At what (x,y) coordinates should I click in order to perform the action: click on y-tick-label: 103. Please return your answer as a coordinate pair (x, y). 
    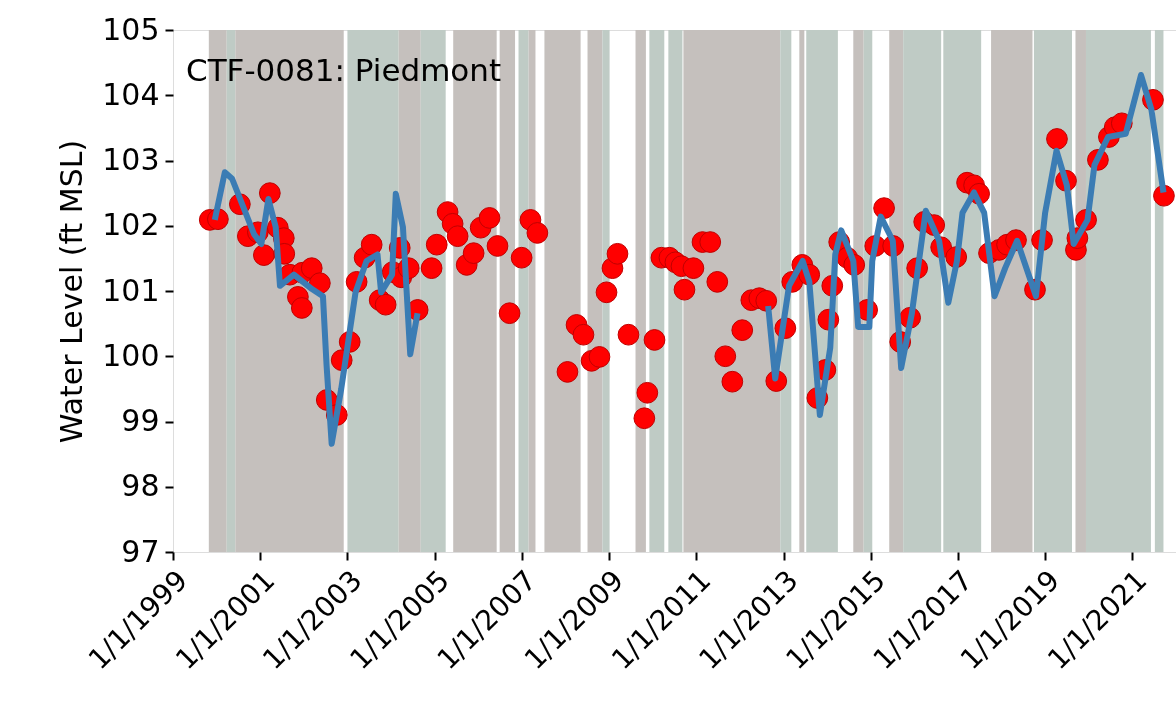
    Looking at the image, I should click on (131, 159).